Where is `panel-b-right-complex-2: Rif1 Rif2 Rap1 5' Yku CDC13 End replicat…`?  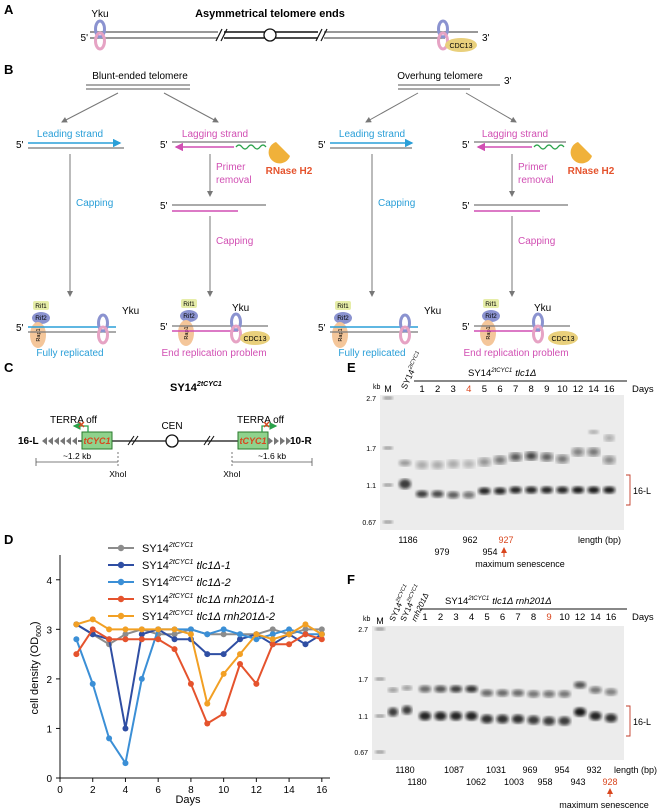 panel-b-right-complex-2: Rif1 Rif2 Rap1 5' Yku CDC13 End replicat… is located at coordinates (520, 329).